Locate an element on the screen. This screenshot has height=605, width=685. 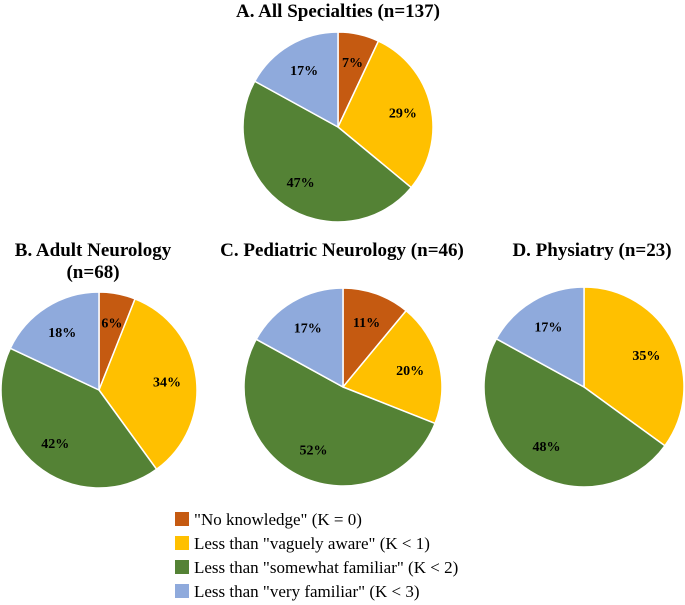
pie-c-label-somewhat-familiar: 52% is located at coordinates (313, 451).